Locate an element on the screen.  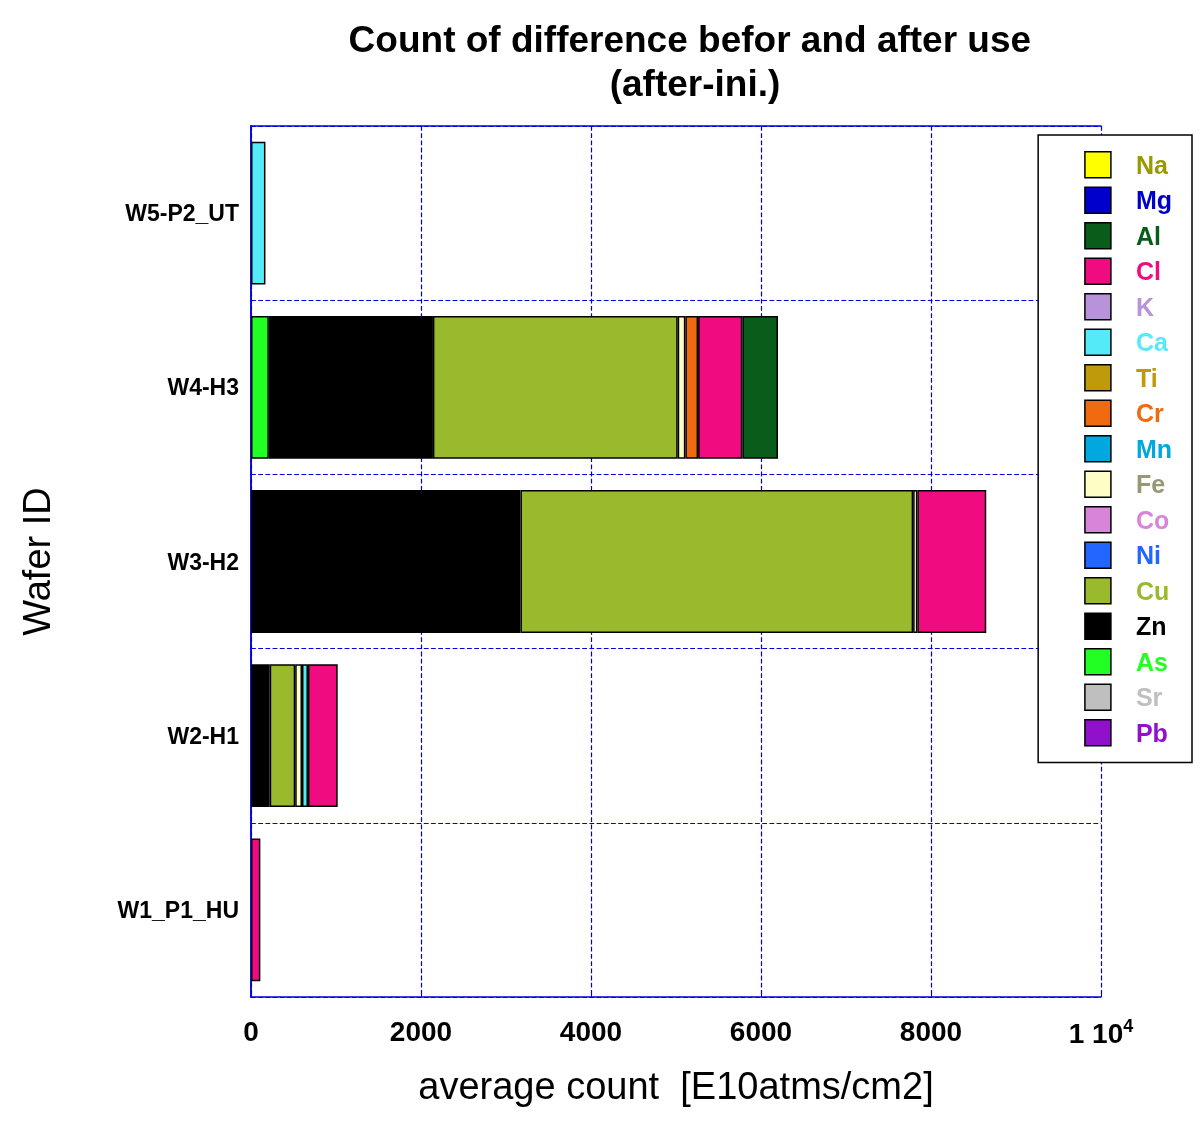
legend-label: Zn is located at coordinates (1151, 626).